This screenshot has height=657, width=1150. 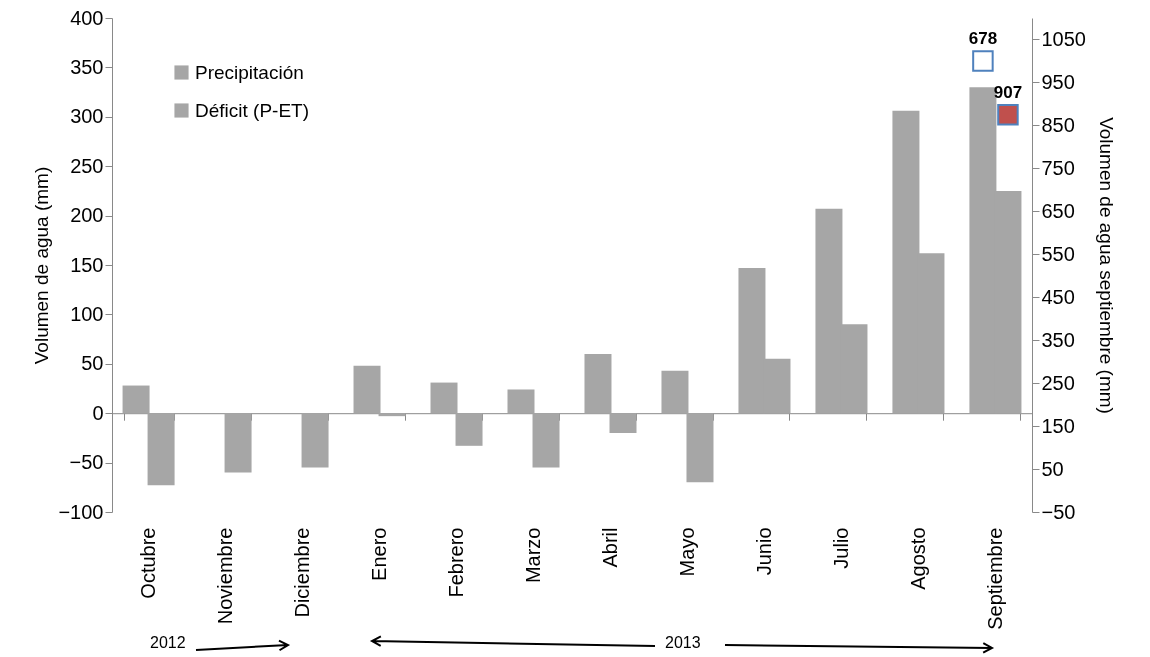 What do you see at coordinates (1106, 265) in the screenshot?
I see `y2-axis-title: Volumen de agua septiembre (mm)` at bounding box center [1106, 265].